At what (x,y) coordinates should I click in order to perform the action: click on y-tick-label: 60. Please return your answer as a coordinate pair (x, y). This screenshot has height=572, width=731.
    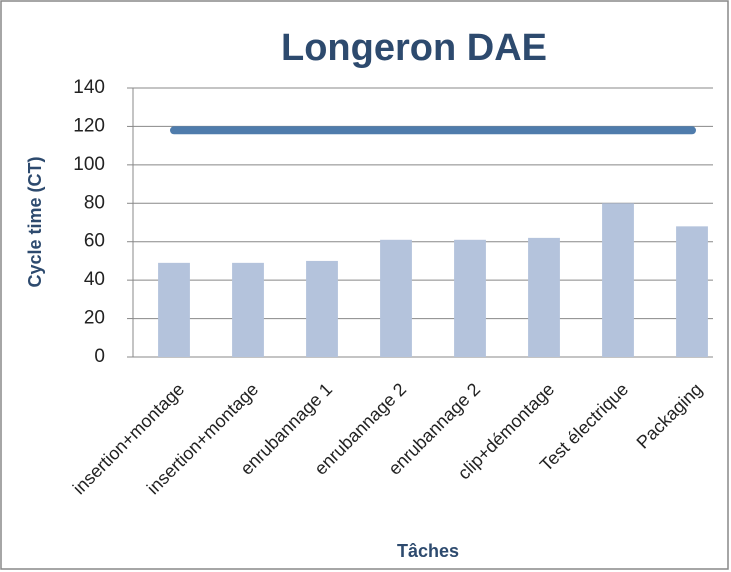
    Looking at the image, I should click on (94, 241).